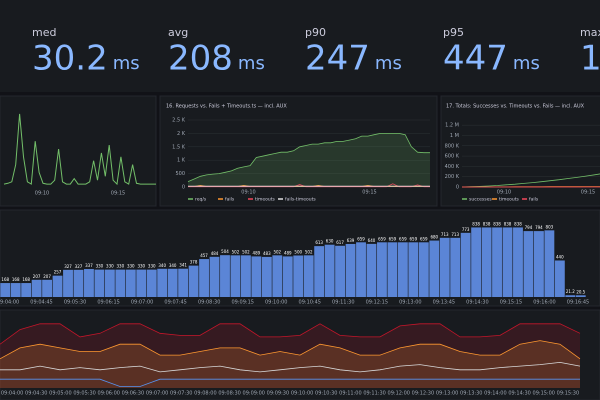 The height and width of the screenshot is (400, 600). I want to click on x-tick-label: 09:08:00, so click(205, 394).